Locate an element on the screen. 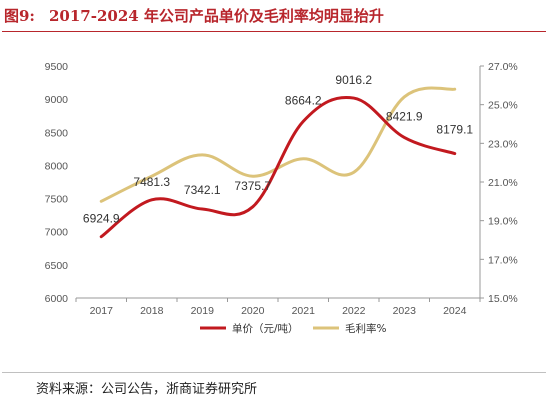  x-tick-label: 2024 is located at coordinates (455, 311).